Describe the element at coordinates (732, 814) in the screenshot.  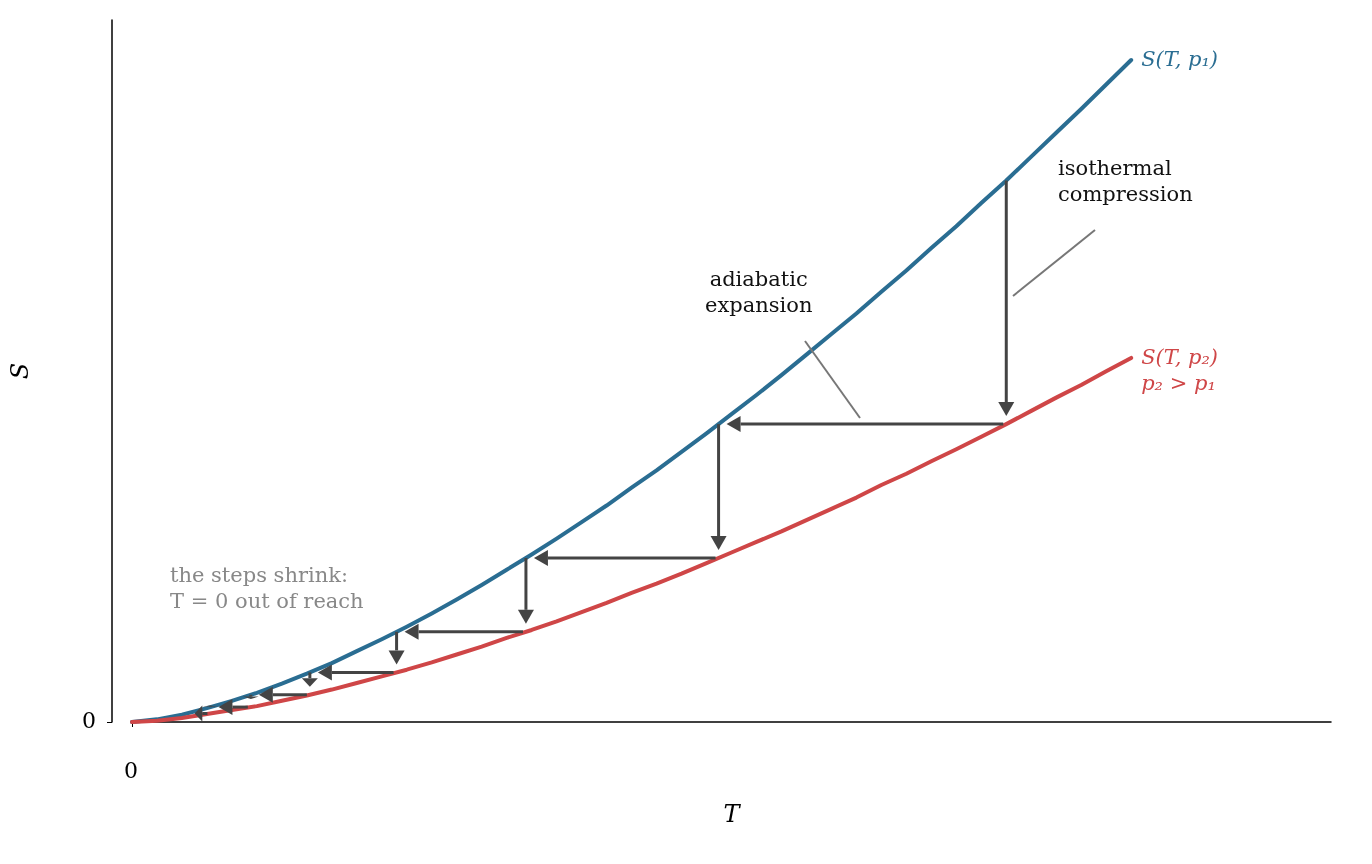
I see `x-axis-title: T` at that location.